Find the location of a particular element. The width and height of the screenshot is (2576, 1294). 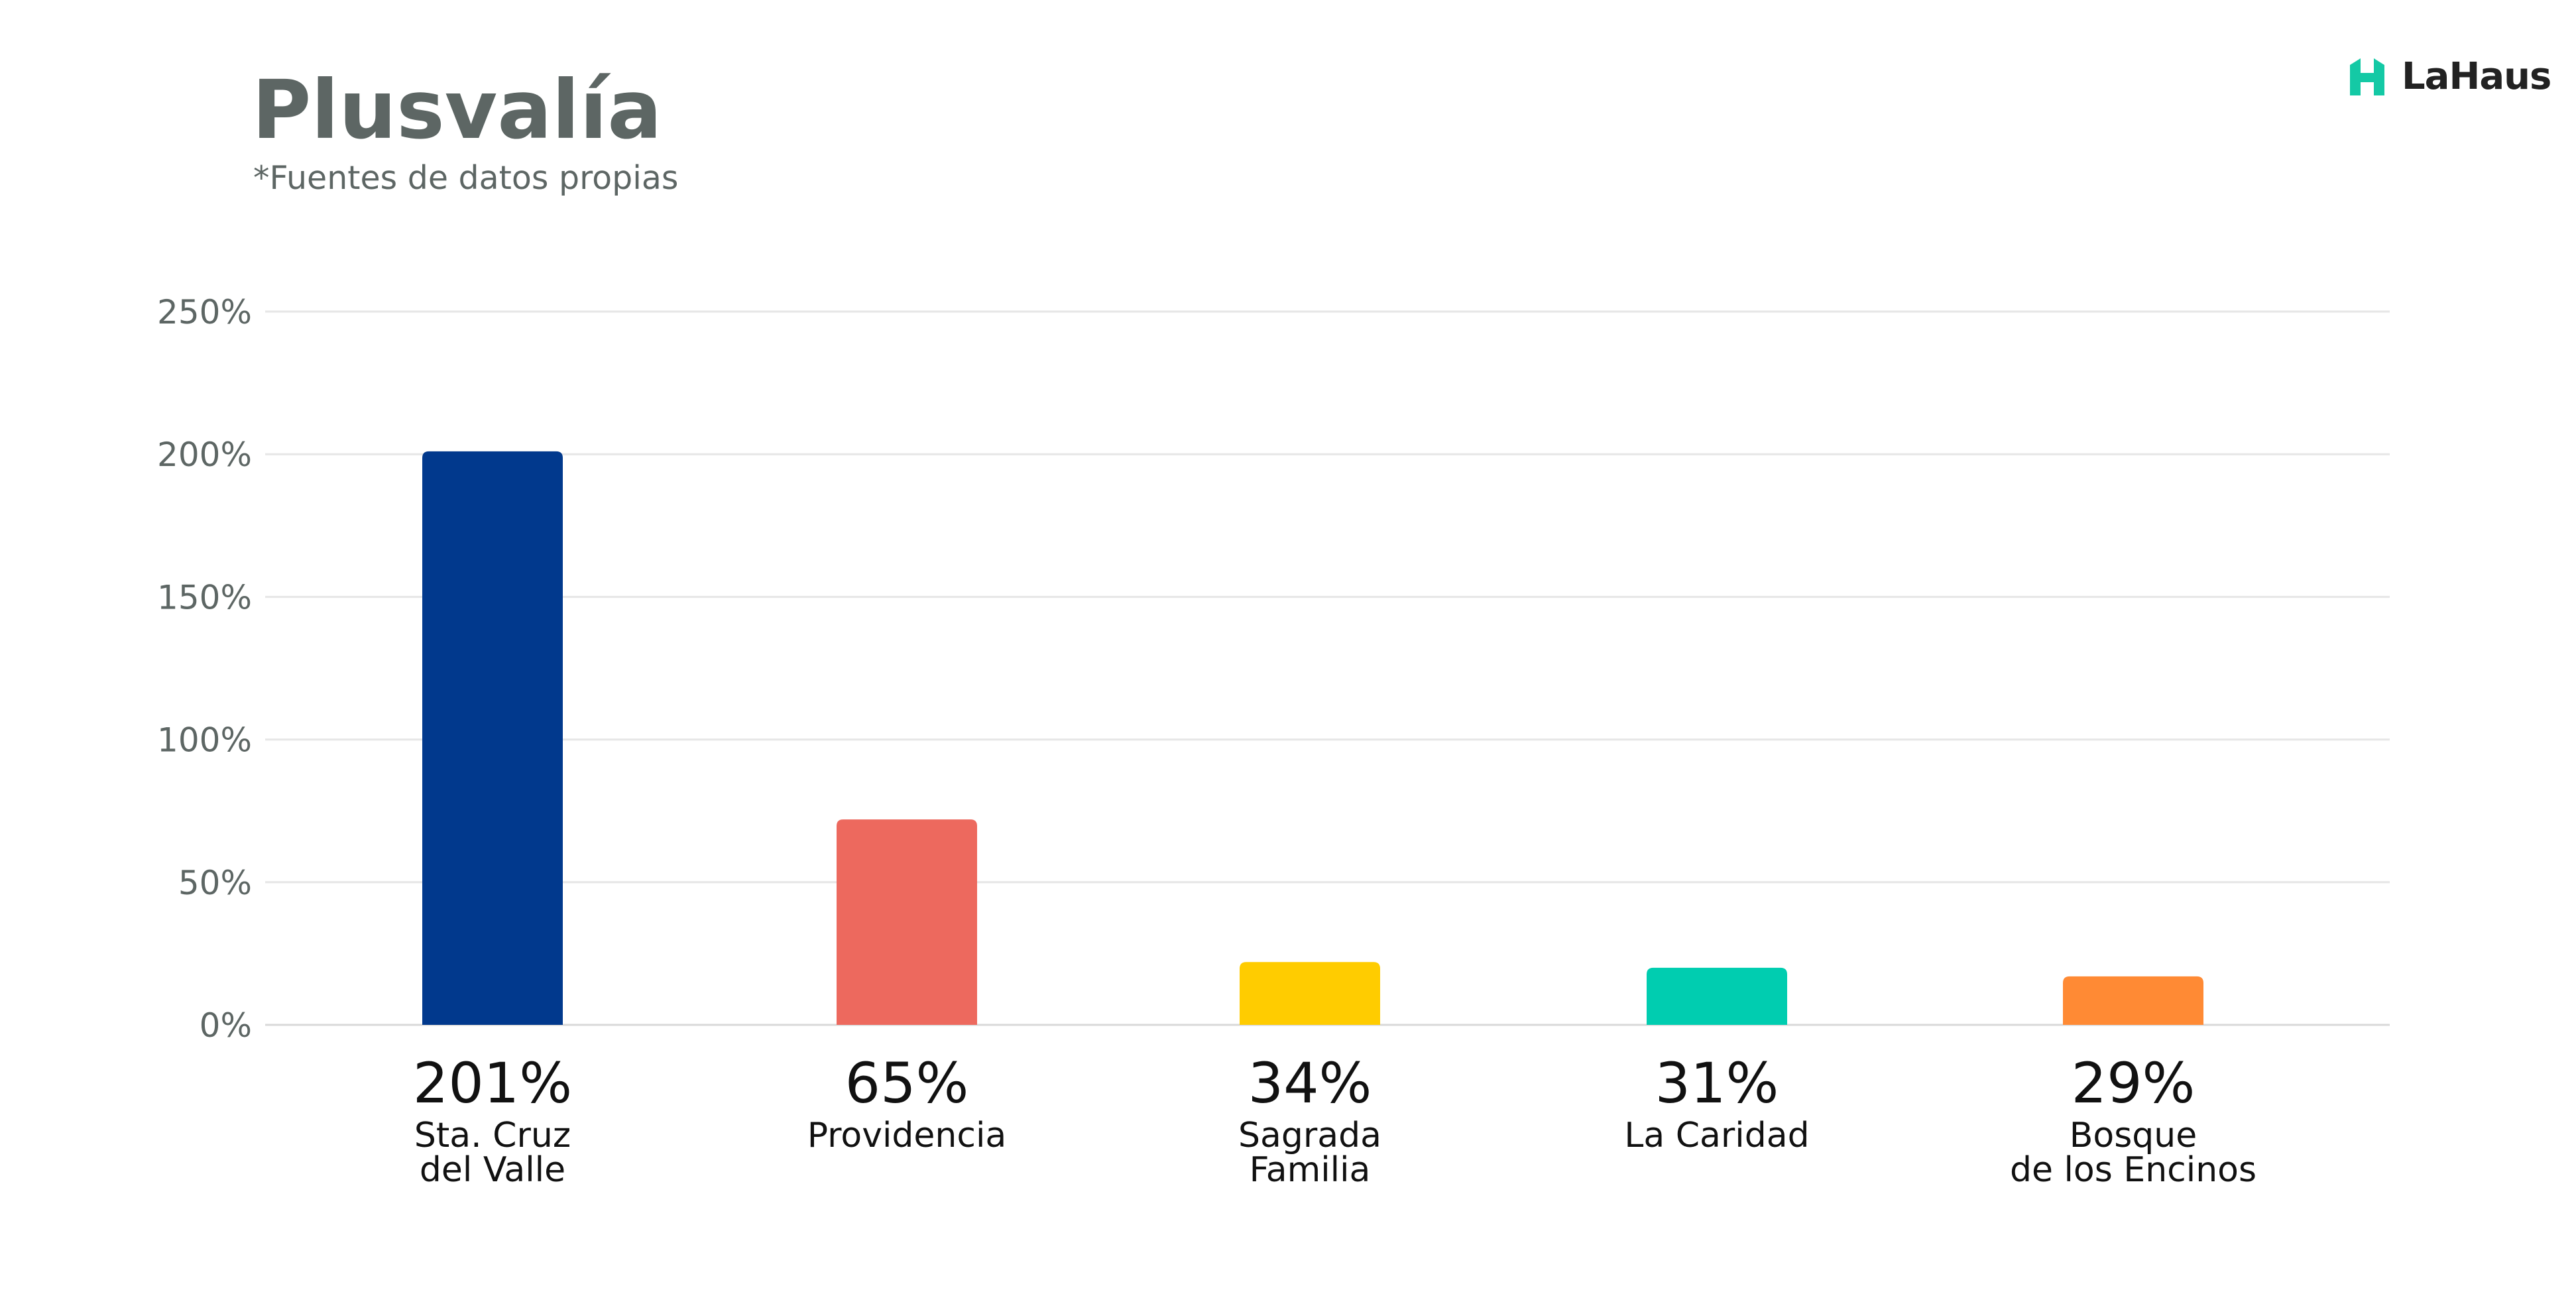

x-tick-label: de los Encinos is located at coordinates (2133, 1170).